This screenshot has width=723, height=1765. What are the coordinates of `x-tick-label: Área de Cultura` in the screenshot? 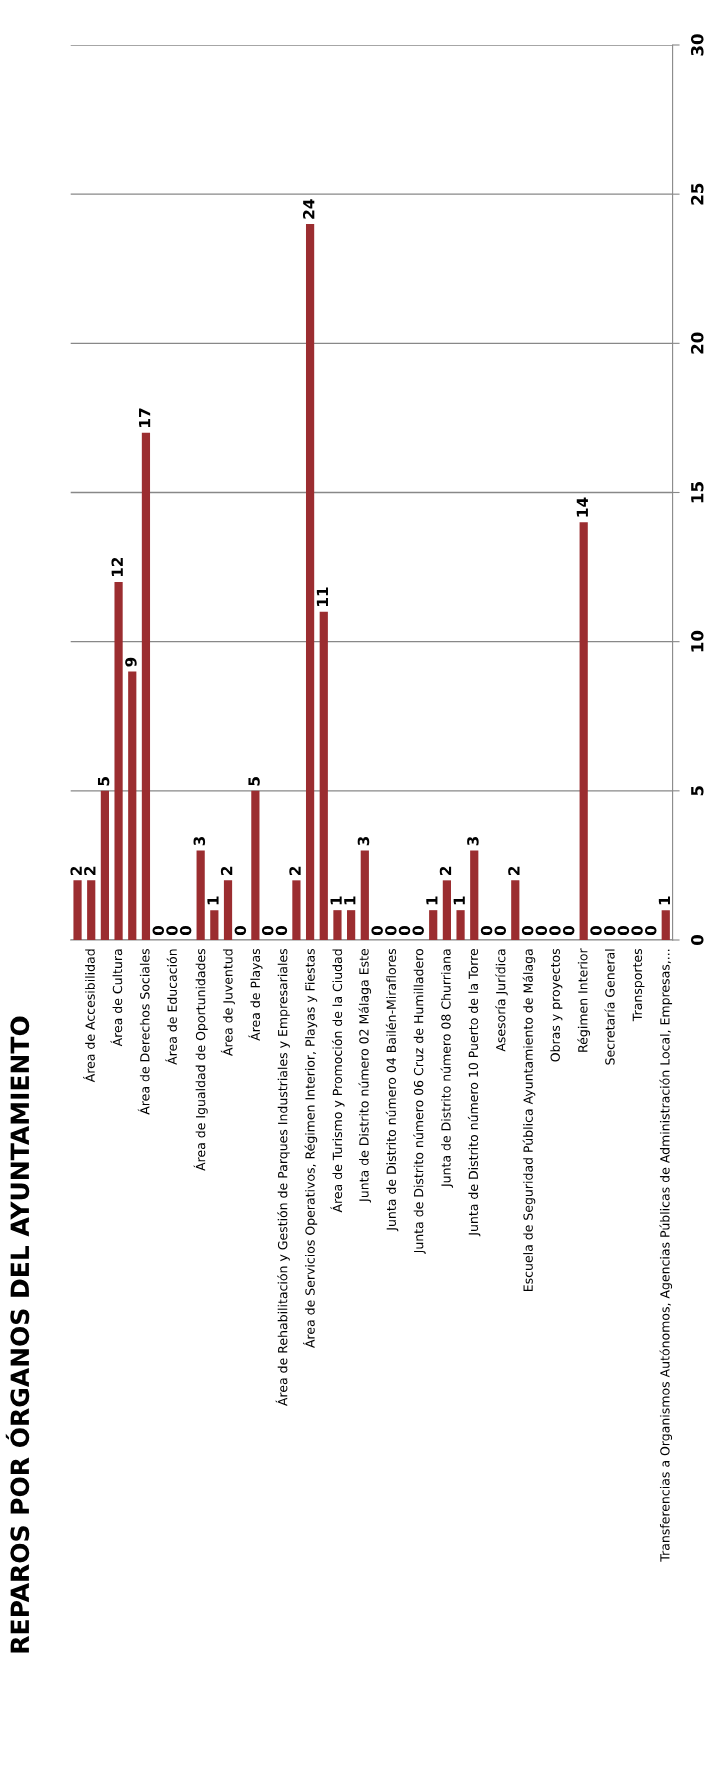 It's located at (116, 998).